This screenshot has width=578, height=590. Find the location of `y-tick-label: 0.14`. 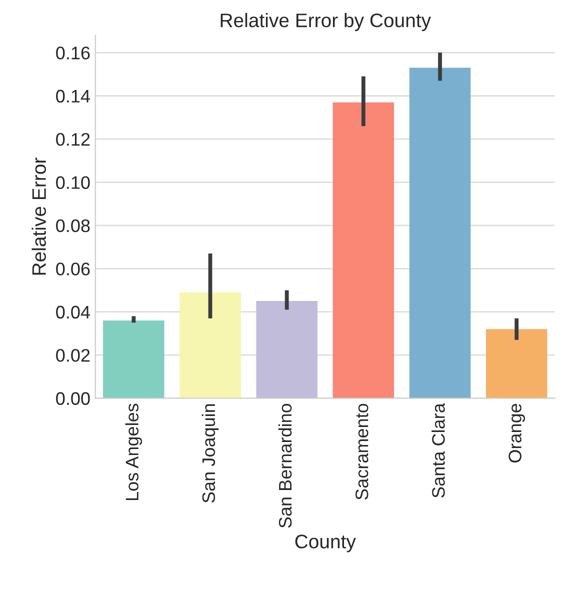

y-tick-label: 0.14 is located at coordinates (73, 96).